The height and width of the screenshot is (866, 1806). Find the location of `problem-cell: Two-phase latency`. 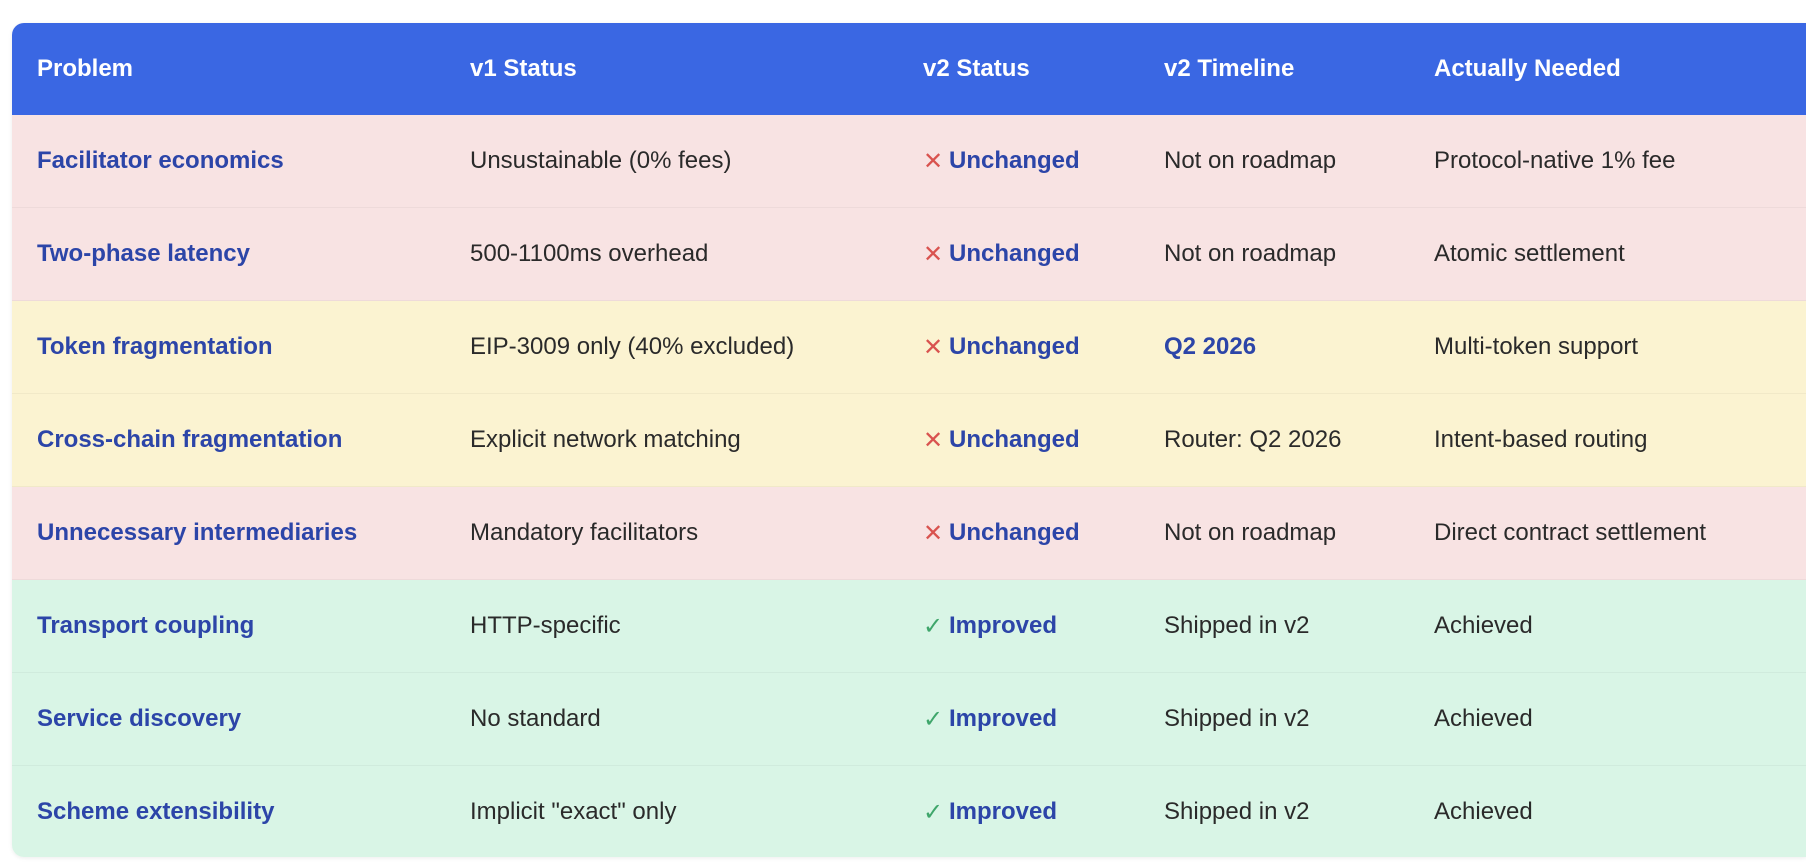

problem-cell: Two-phase latency is located at coordinates (143, 253).